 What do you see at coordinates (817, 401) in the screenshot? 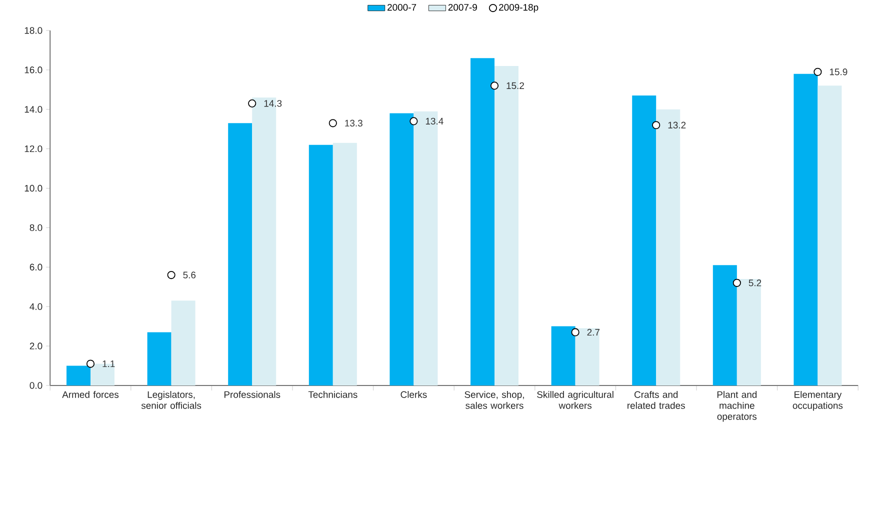
I see `x-tick-label: Elementary occupations` at bounding box center [817, 401].